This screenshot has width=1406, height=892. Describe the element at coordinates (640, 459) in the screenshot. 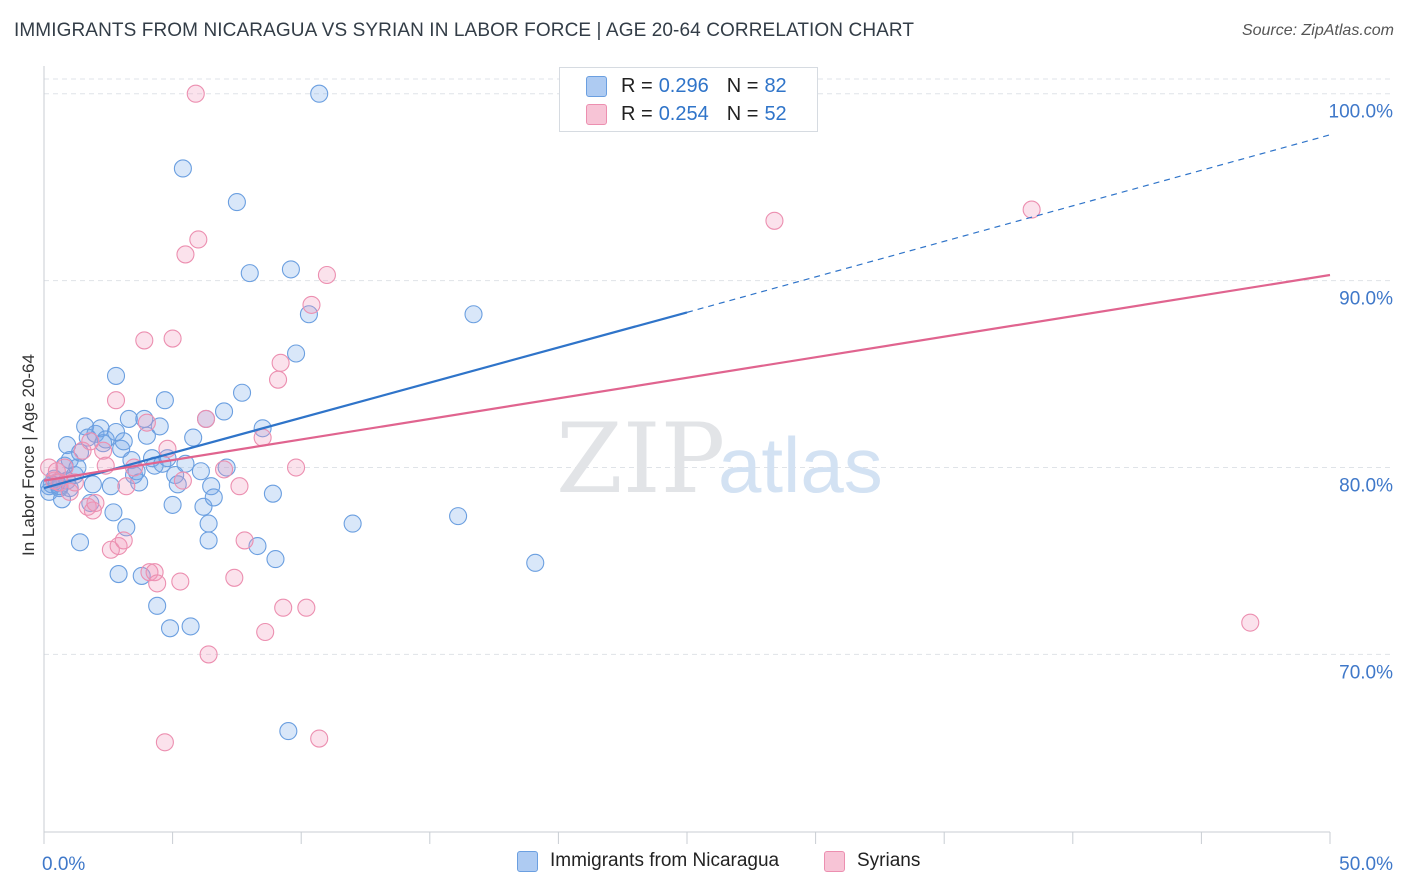

I see `watermark-zip: ZIP` at that location.